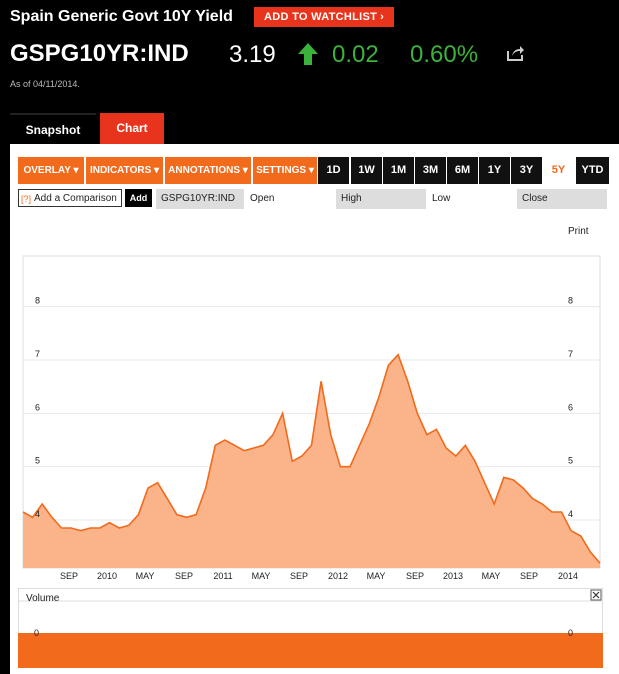 The width and height of the screenshot is (619, 674). Describe the element at coordinates (222, 576) in the screenshot. I see `x-tick-label: 2011` at that location.